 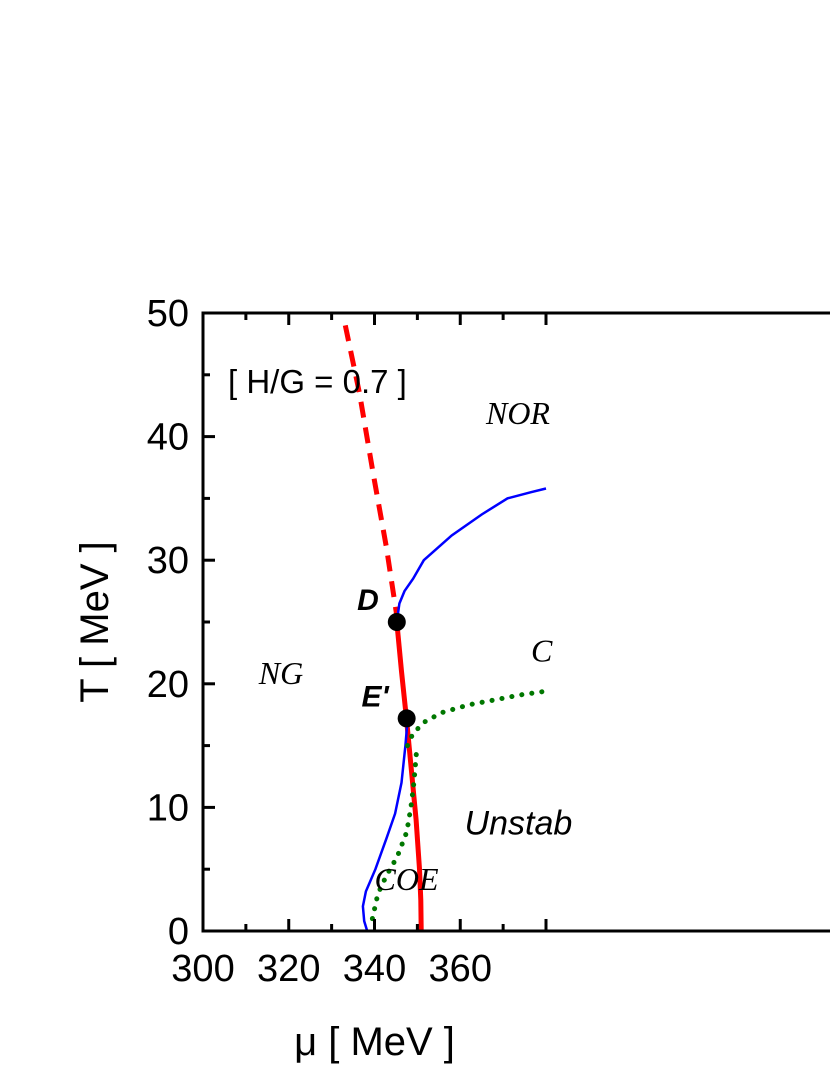 What do you see at coordinates (202, 969) in the screenshot?
I see `x-tick-label: 300` at bounding box center [202, 969].